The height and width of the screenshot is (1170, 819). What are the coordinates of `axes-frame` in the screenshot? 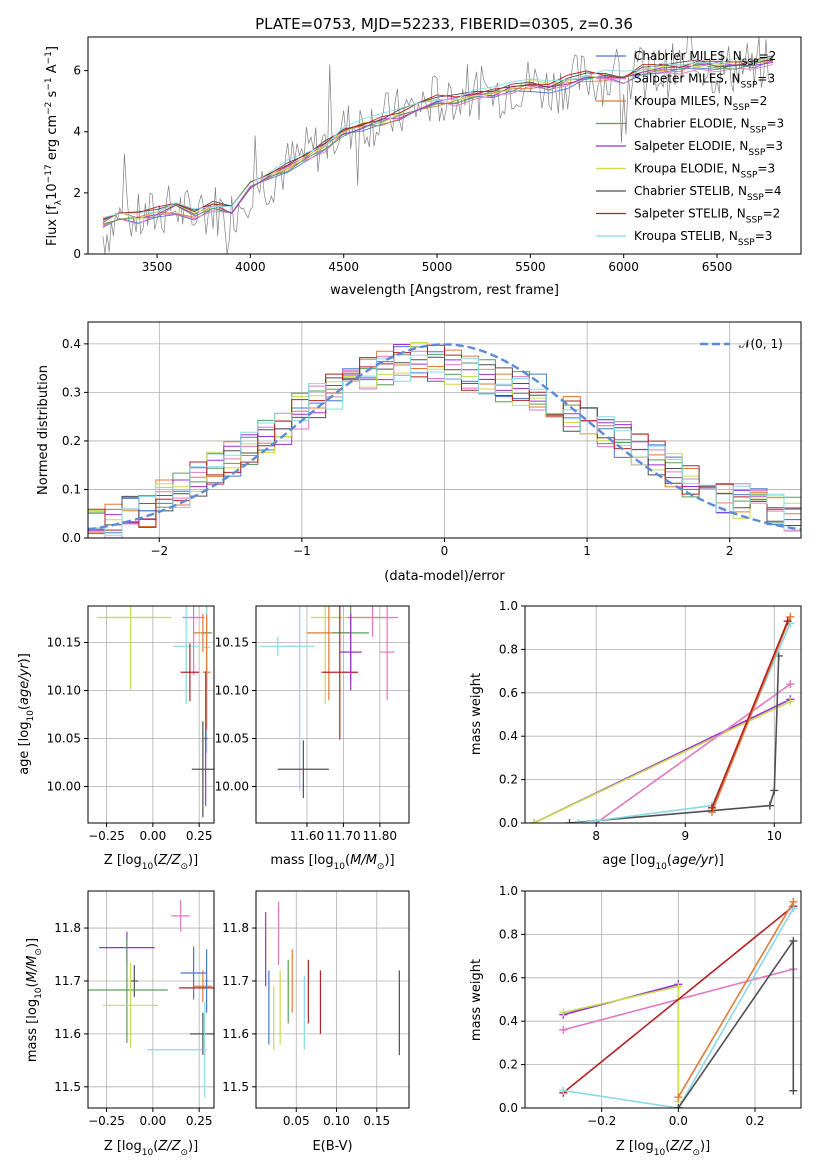 It's located at (663, 999).